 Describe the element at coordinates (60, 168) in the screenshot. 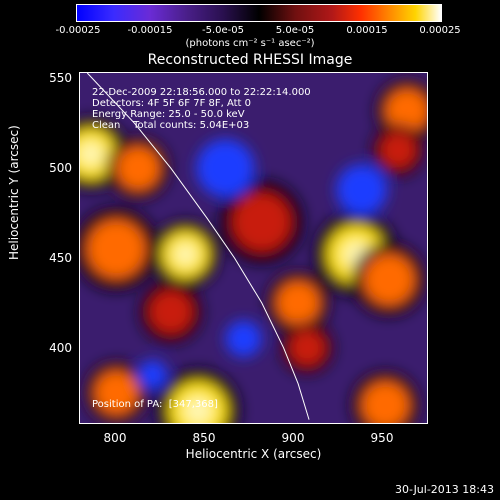

I see `y-tick-label: 500` at that location.